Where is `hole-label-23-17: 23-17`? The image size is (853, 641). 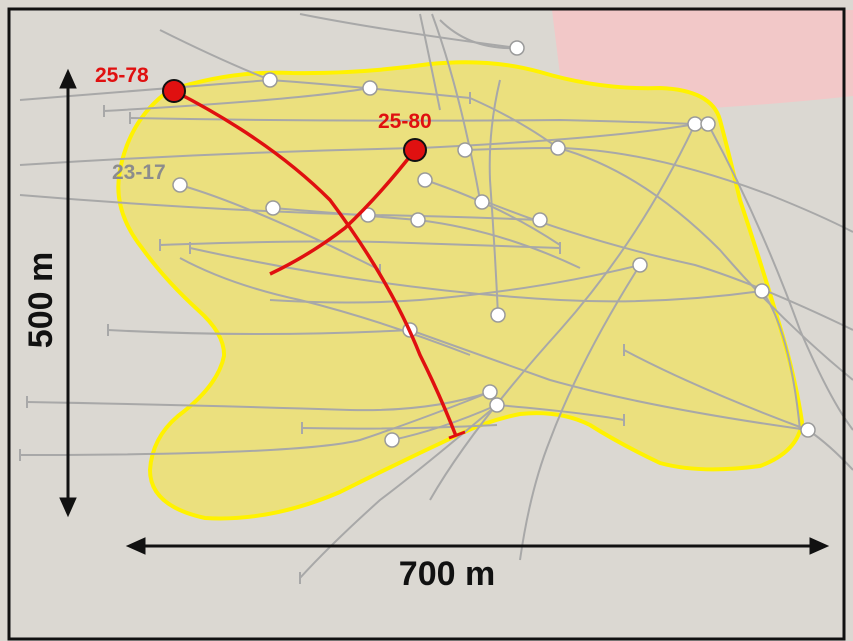 hole-label-23-17: 23-17 is located at coordinates (139, 172).